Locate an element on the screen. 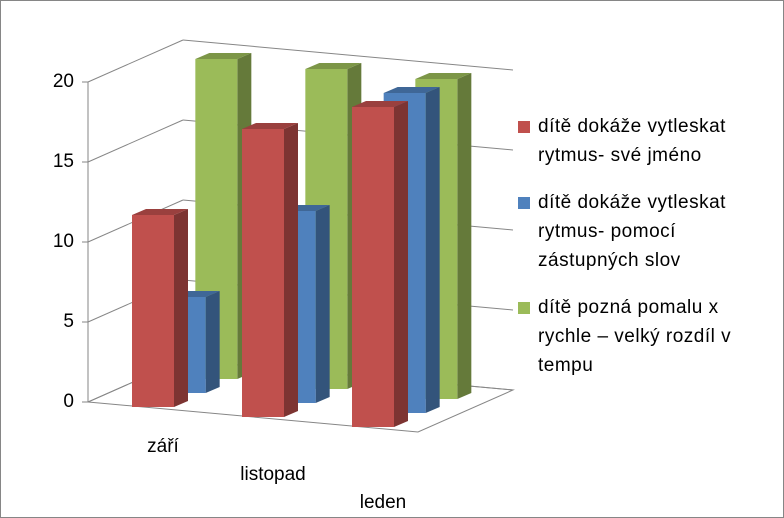  x-tick-label: listopad is located at coordinates (273, 474).